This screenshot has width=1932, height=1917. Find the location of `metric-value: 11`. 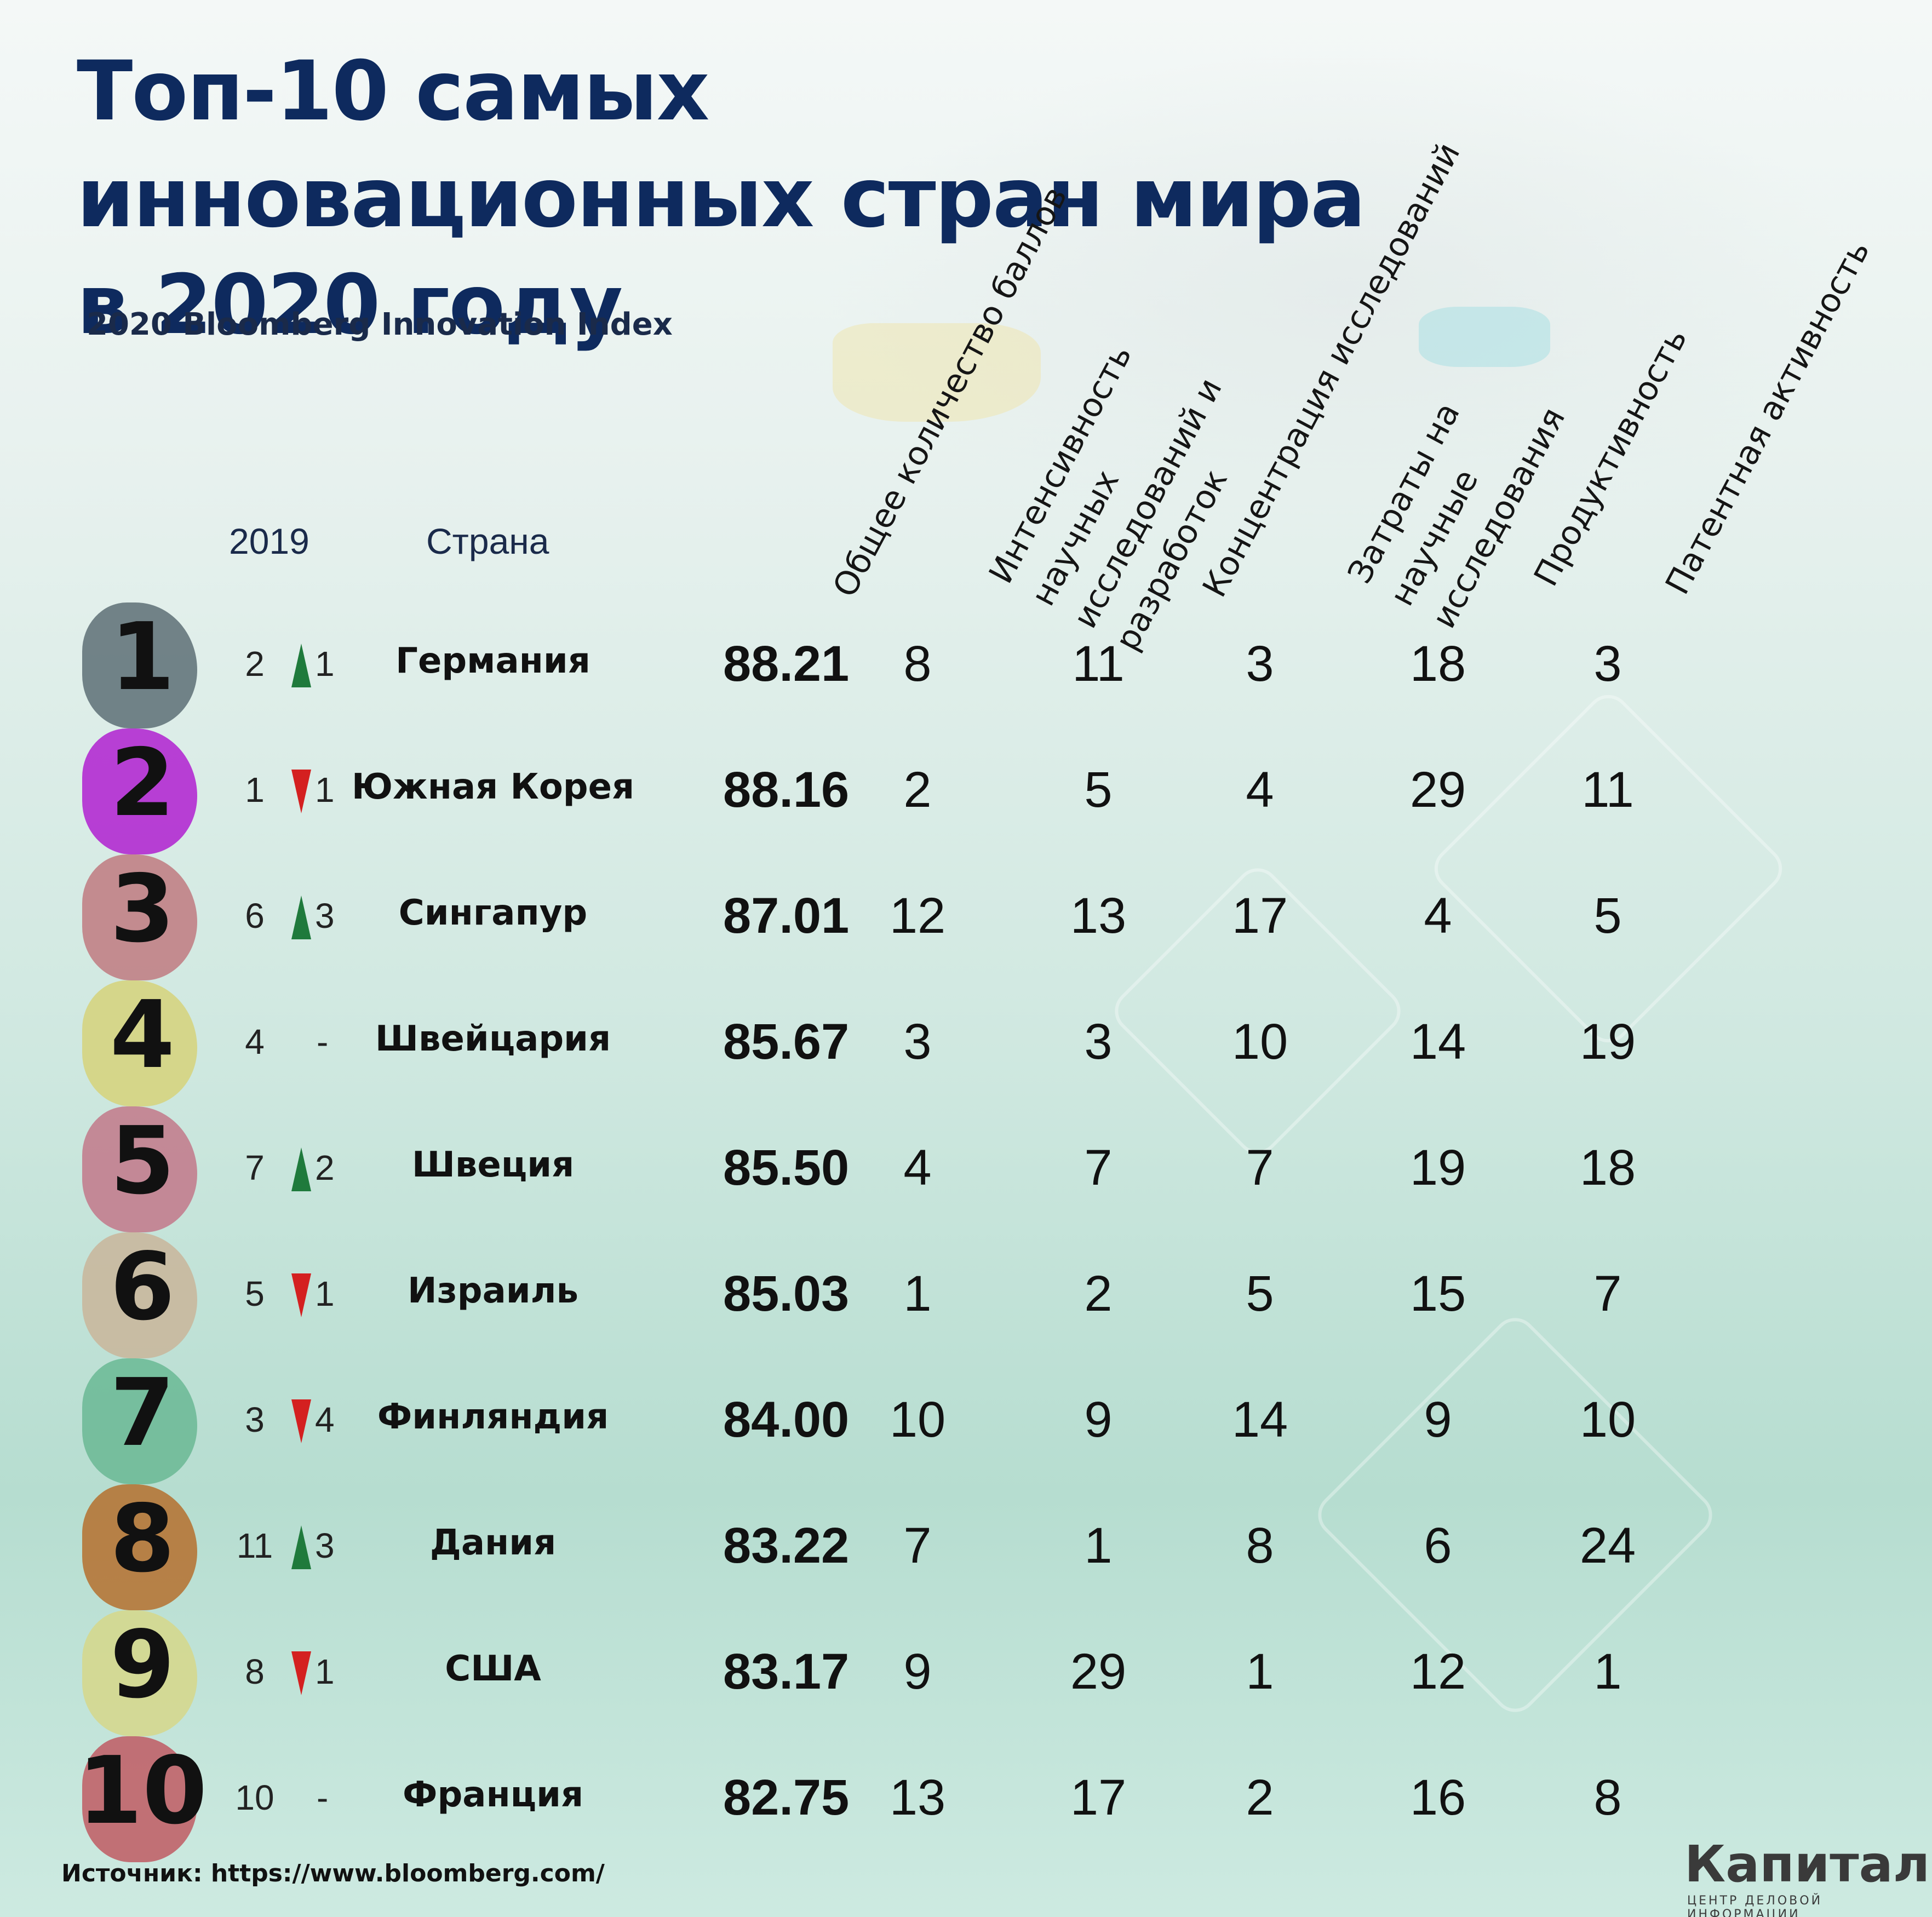

metric-value: 11 is located at coordinates (1098, 664).